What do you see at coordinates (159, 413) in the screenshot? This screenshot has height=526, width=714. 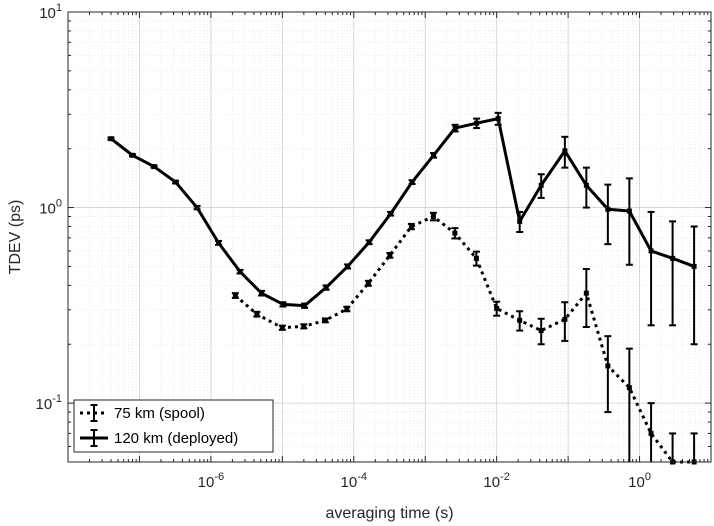 I see `legend-label-spool: 75 km (spool)` at bounding box center [159, 413].